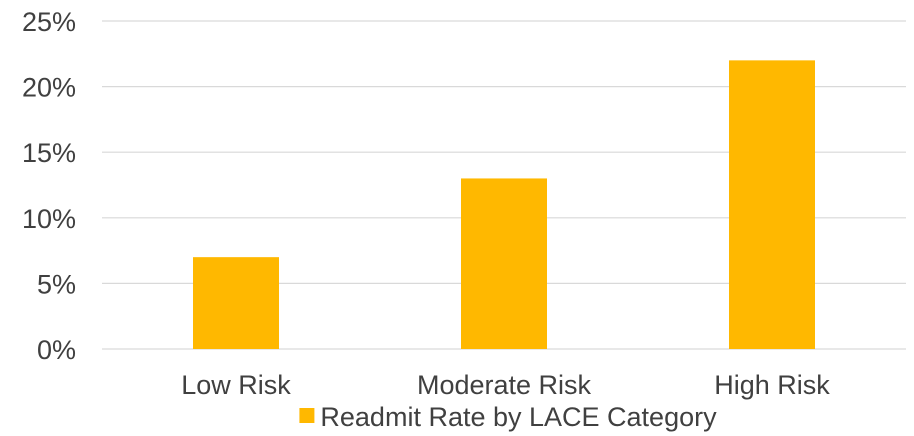 The image size is (914, 436). What do you see at coordinates (49, 153) in the screenshot?
I see `y-tick-label: 15%` at bounding box center [49, 153].